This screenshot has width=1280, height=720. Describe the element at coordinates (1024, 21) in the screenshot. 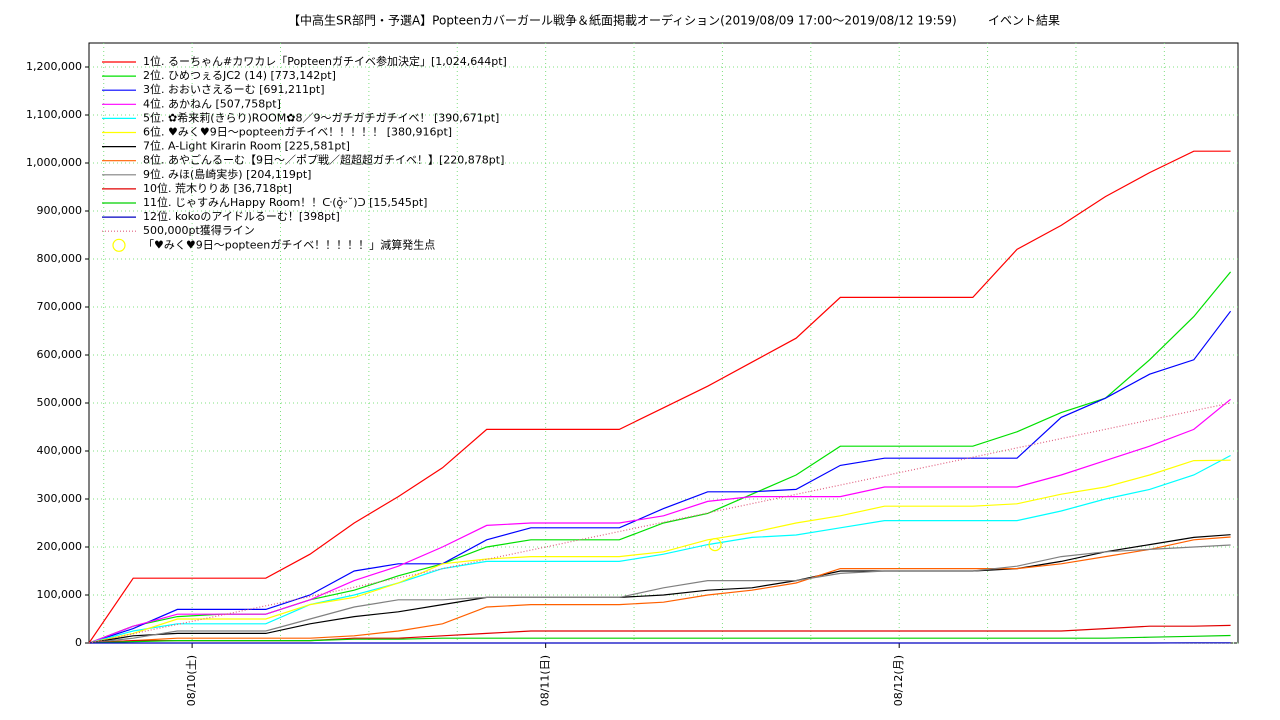

I see `chart-subtitle: イベント結果` at that location.